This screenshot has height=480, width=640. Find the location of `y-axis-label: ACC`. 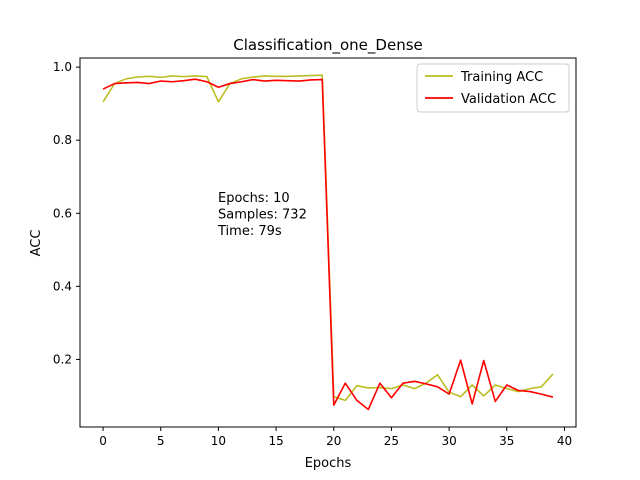

y-axis-label: ACC is located at coordinates (36, 243).